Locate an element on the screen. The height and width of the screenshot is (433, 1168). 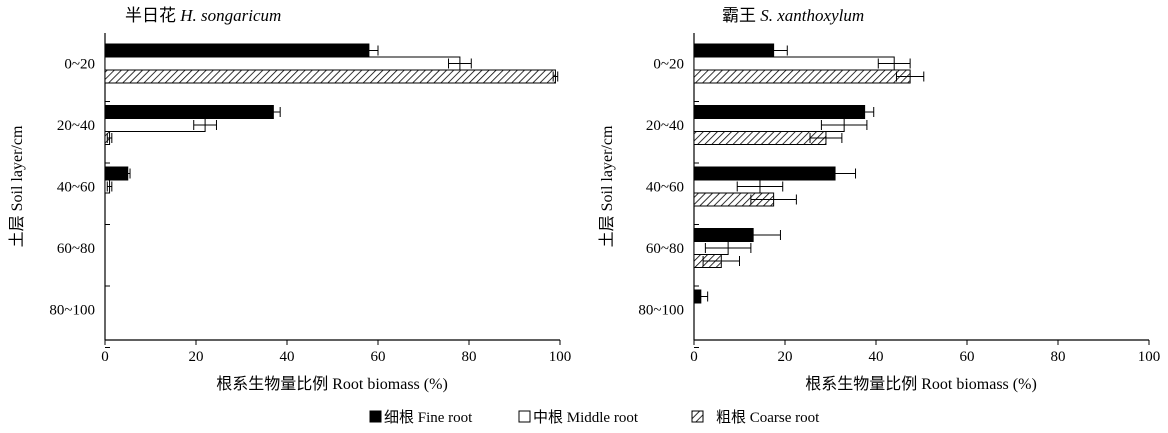
legend-label: 中根 Middle root is located at coordinates (586, 417).